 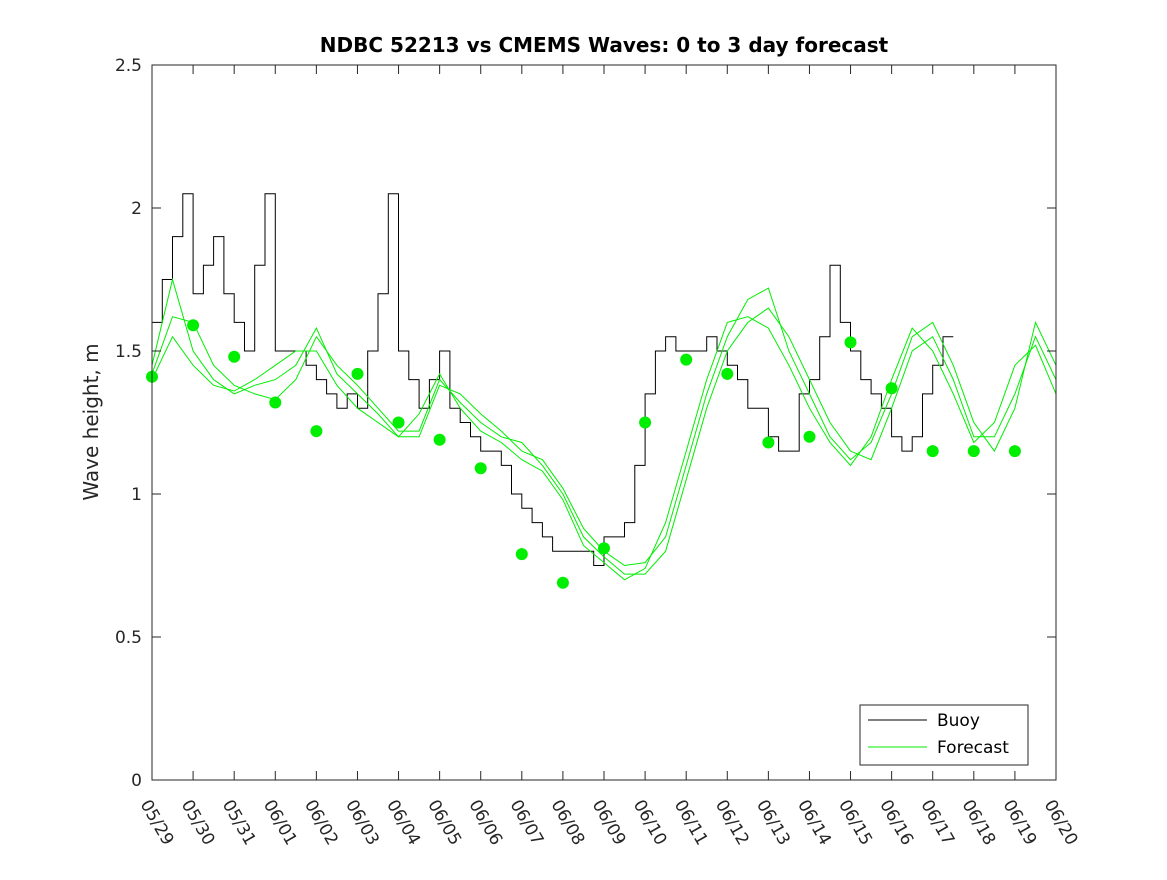 What do you see at coordinates (136, 781) in the screenshot?
I see `y-tick-label: 0` at bounding box center [136, 781].